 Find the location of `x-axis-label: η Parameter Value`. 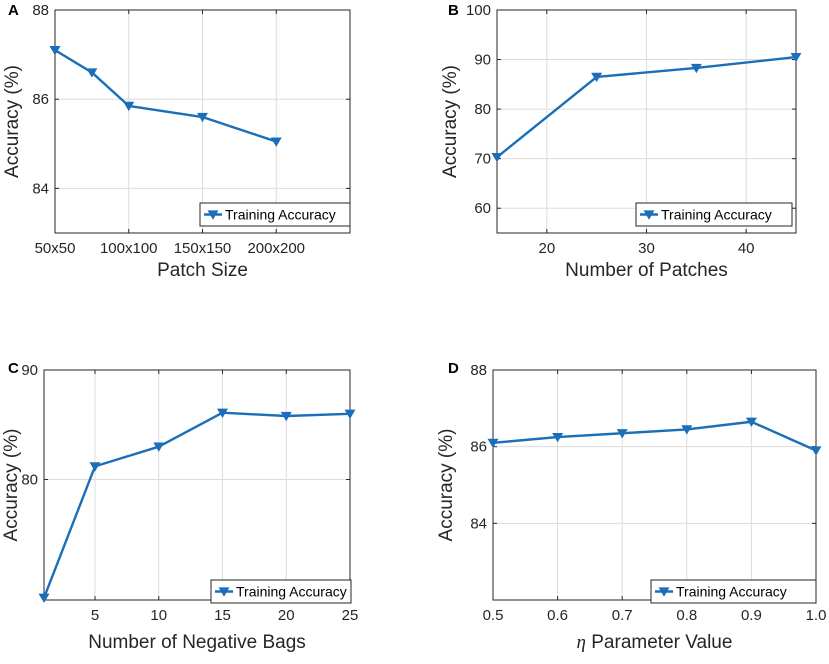

x-axis-label: η Parameter Value is located at coordinates (655, 642).